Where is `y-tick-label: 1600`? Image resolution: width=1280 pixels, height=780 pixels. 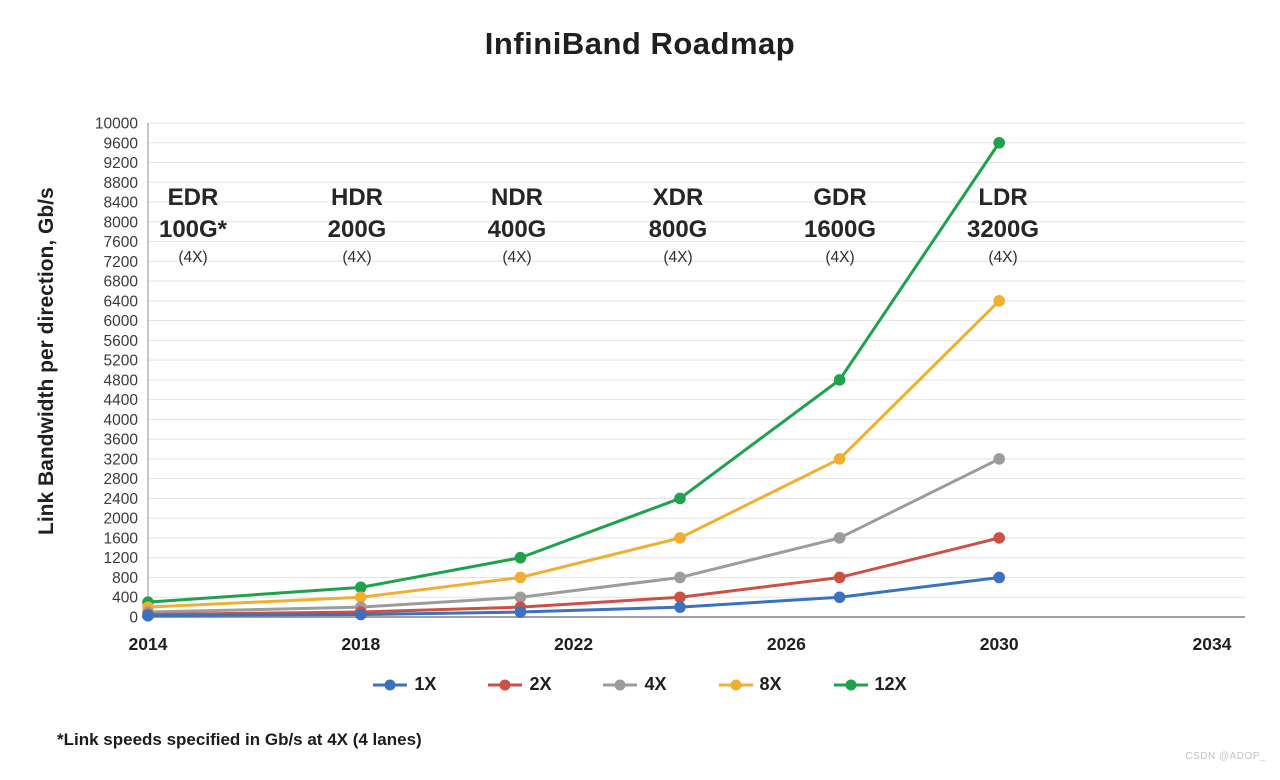
y-tick-label: 1600 is located at coordinates (121, 538).